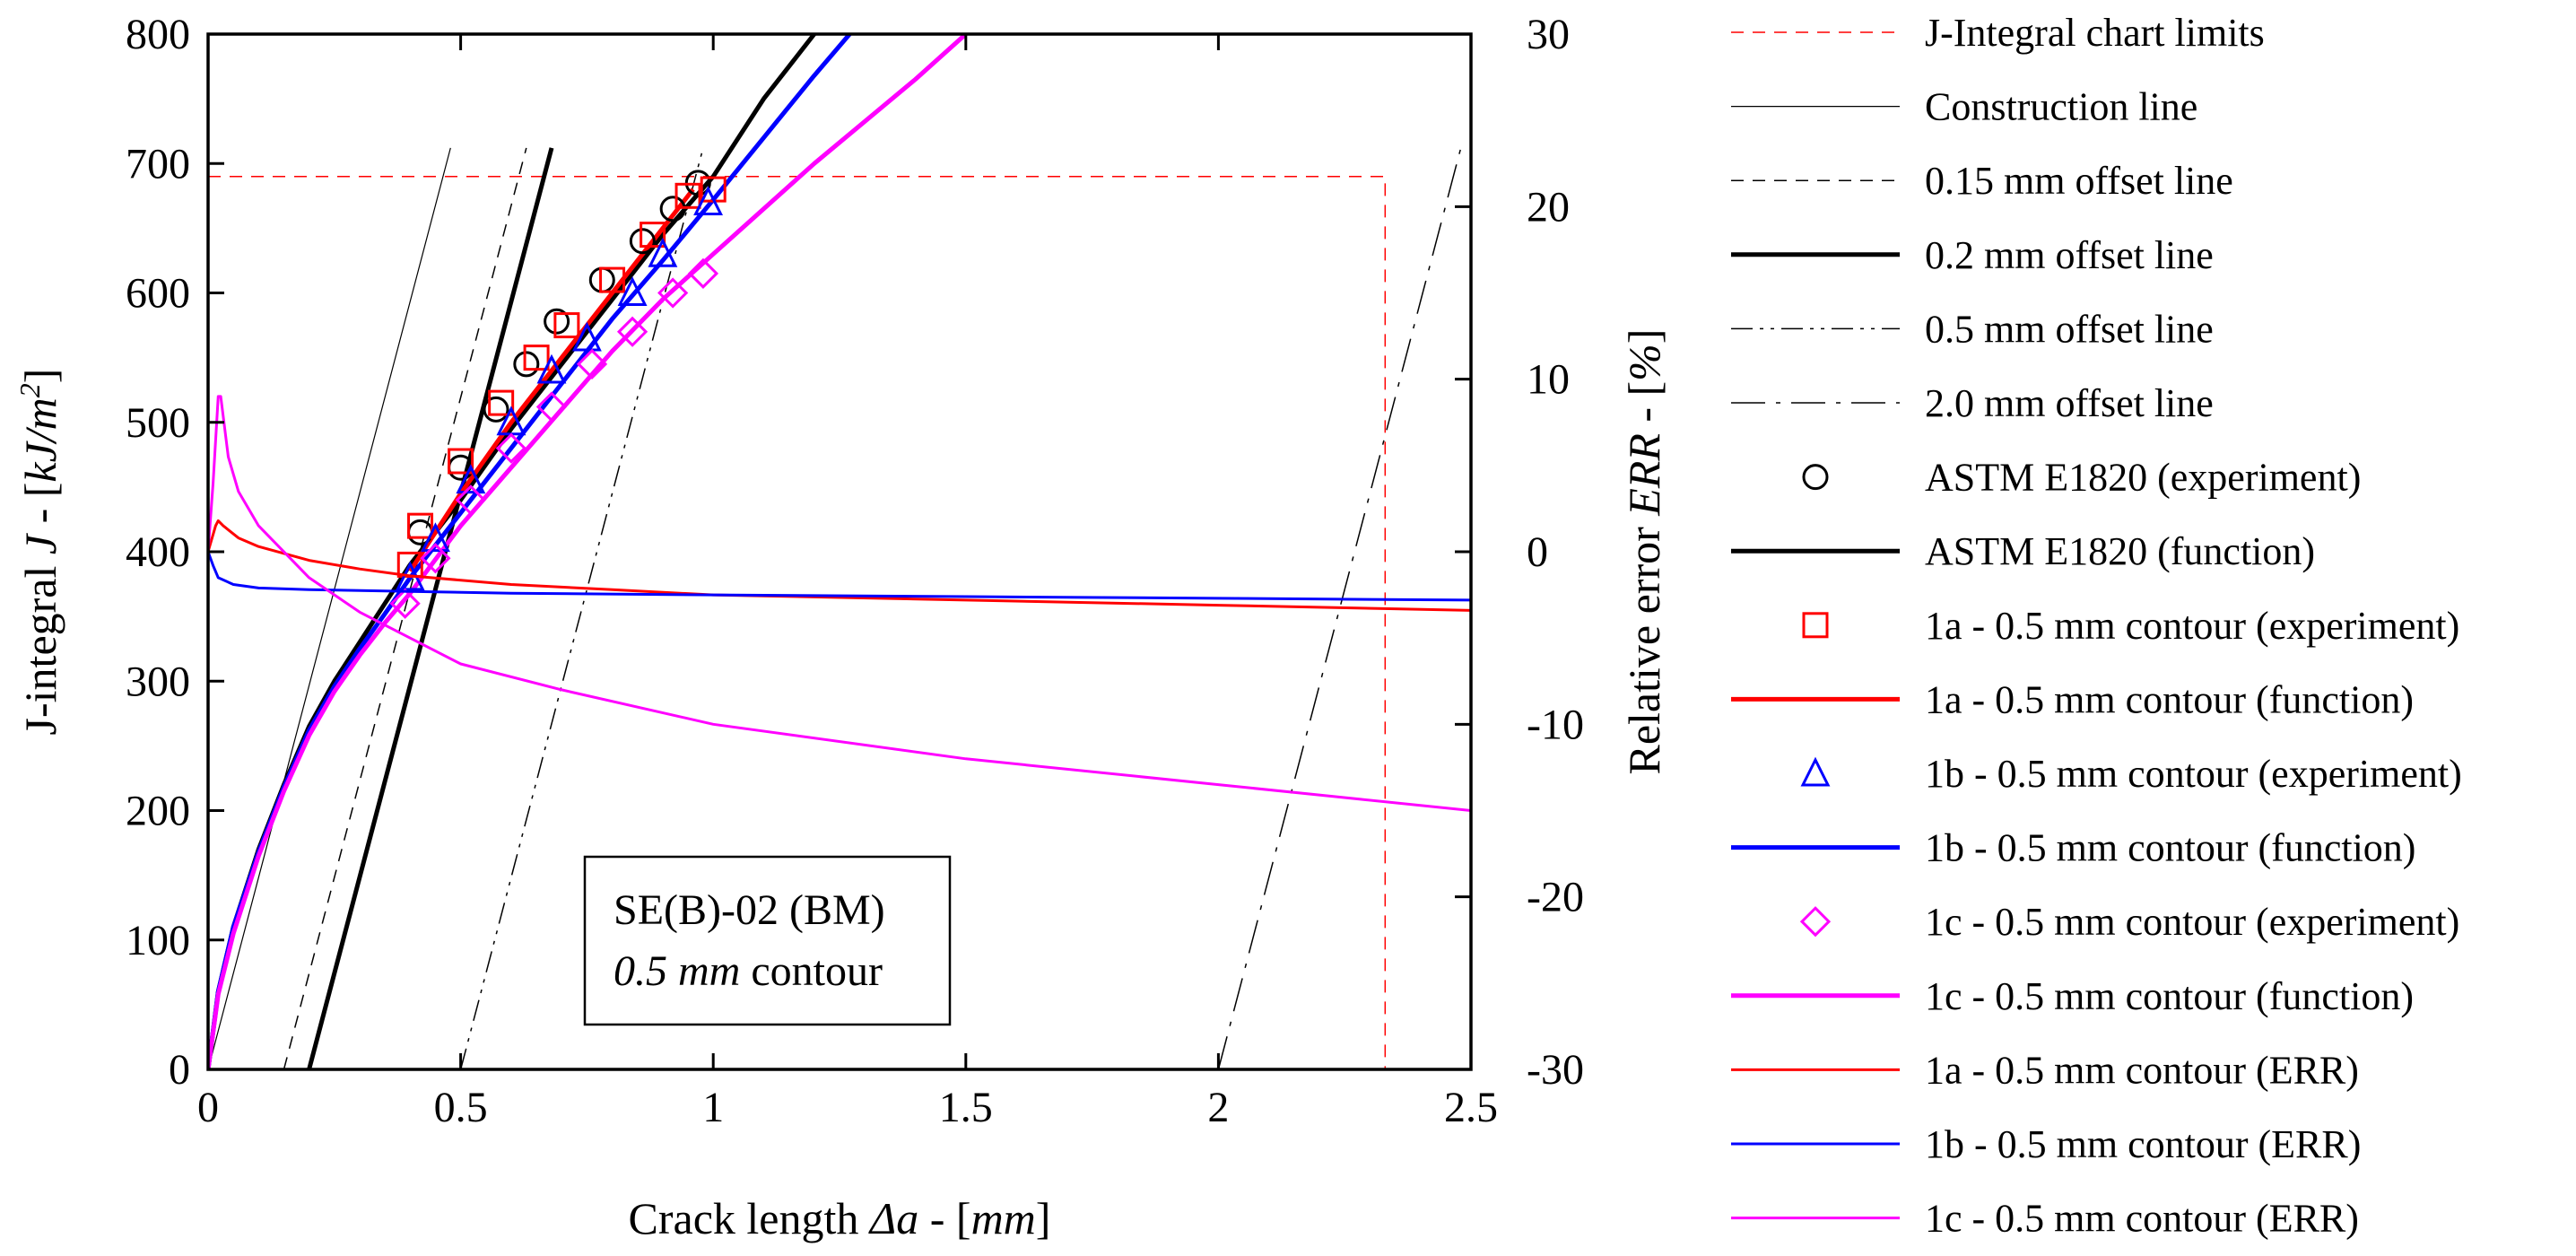 The height and width of the screenshot is (1256, 2576). I want to click on legend-label: 0.15 mm offset line, so click(2079, 181).